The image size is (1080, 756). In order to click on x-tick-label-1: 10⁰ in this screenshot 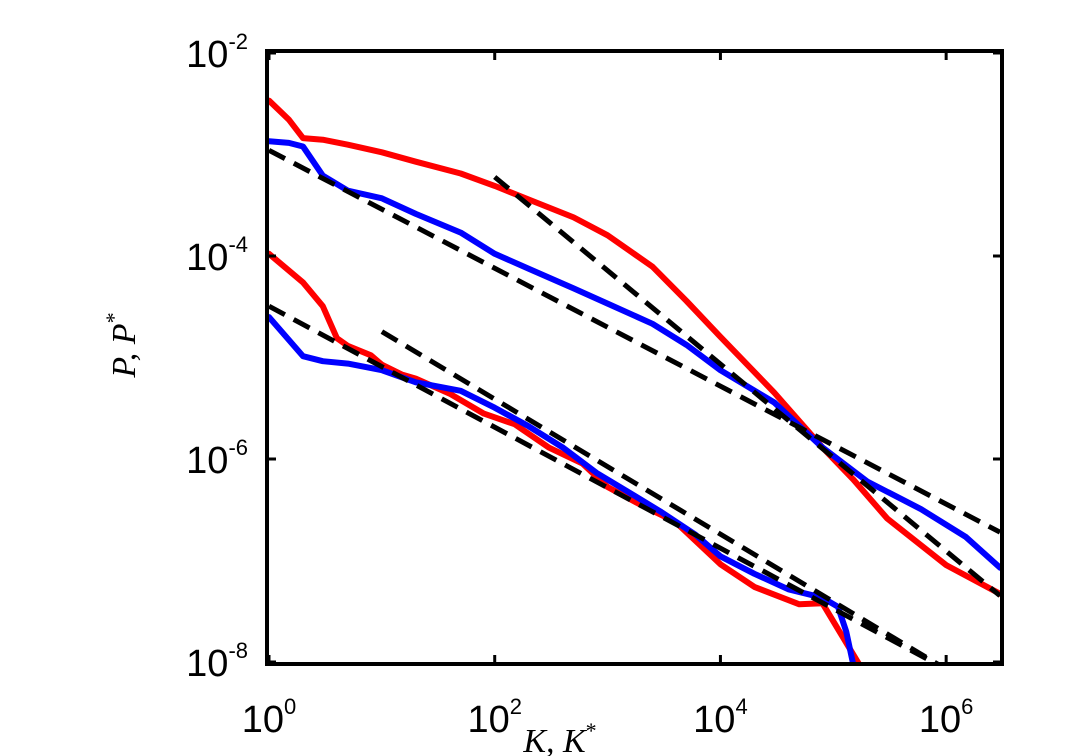, I will do `click(269, 717)`.